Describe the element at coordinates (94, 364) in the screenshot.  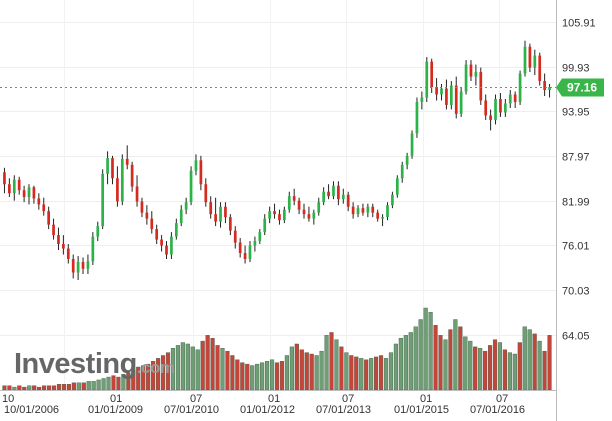
I see `investing-logo: Investing.com` at that location.